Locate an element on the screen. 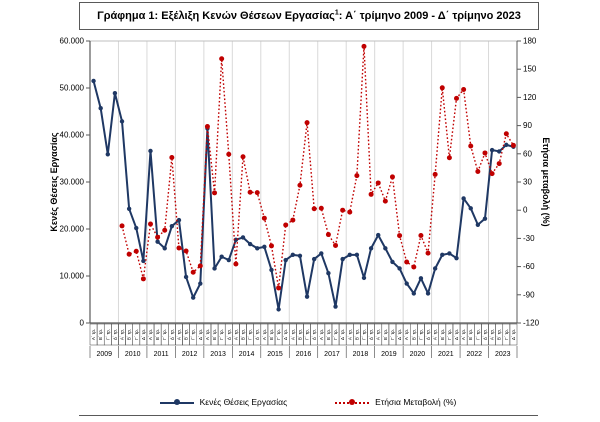 This screenshot has height=422, width=600. year-label: 2014 is located at coordinates (247, 354).